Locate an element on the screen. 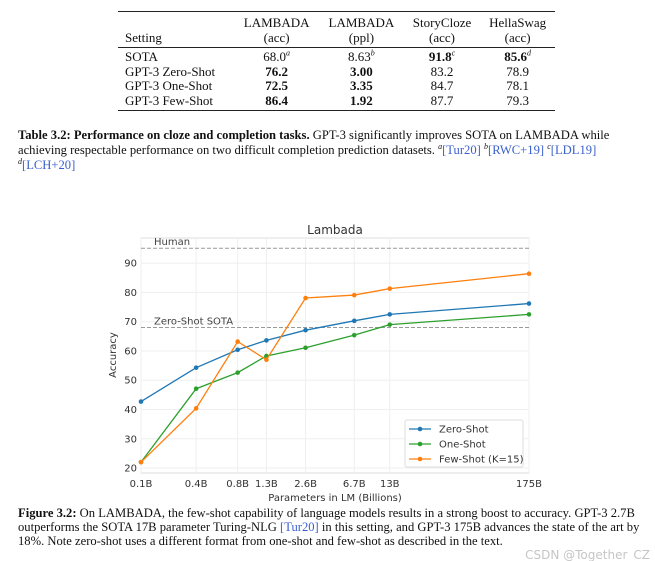 The height and width of the screenshot is (561, 655). reference-line-label: Human is located at coordinates (172, 242).